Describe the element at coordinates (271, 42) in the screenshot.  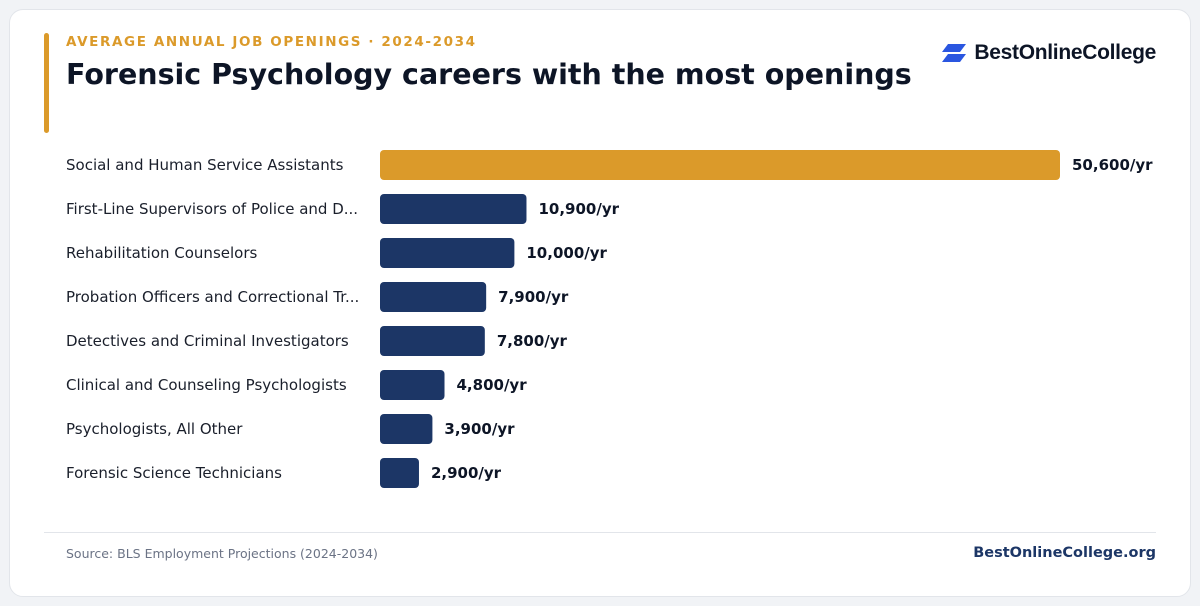
I see `chart-kicker: AVERAGE ANNUAL JOB OPENINGS · 2024-2034` at that location.